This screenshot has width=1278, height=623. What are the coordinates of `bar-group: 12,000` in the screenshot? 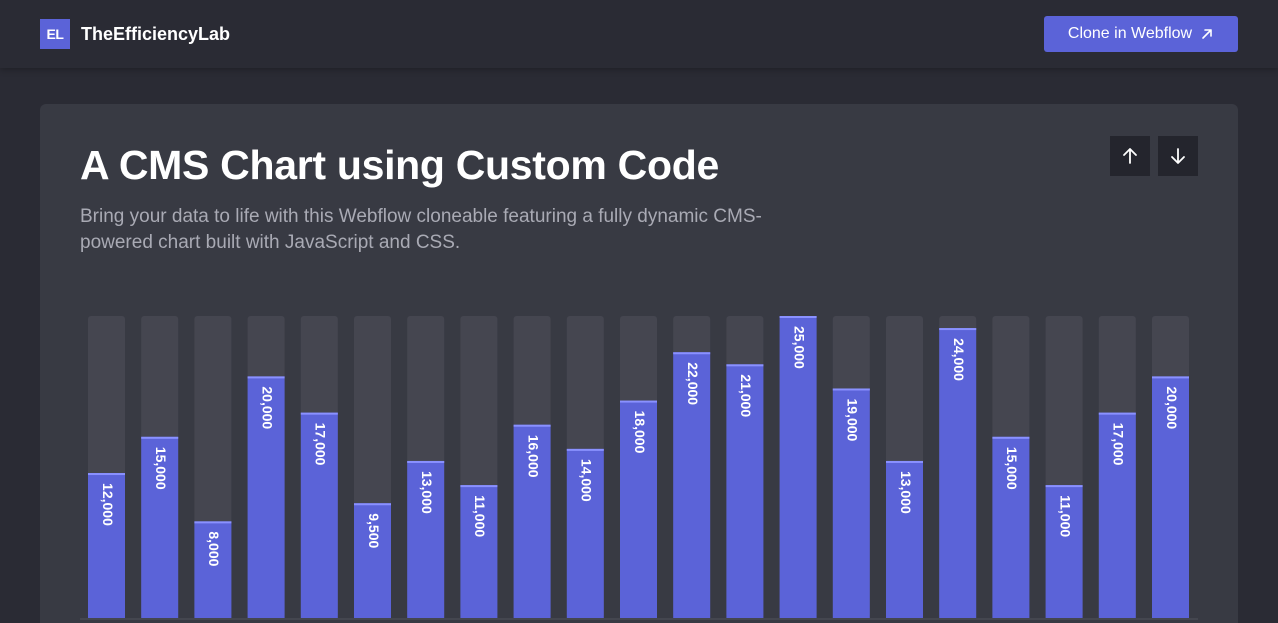 It's located at (106, 467).